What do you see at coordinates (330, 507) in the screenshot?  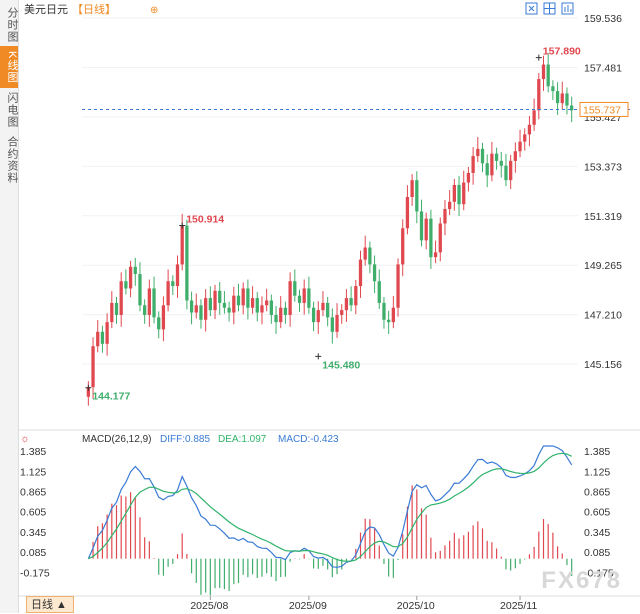 I see `macd-dea-line` at bounding box center [330, 507].